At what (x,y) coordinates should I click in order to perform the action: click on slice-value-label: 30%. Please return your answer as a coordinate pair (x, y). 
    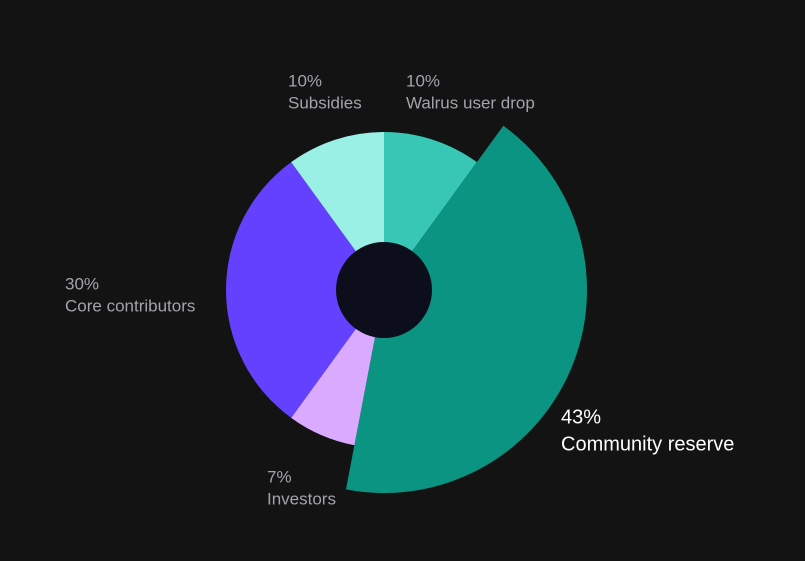
    Looking at the image, I should click on (82, 283).